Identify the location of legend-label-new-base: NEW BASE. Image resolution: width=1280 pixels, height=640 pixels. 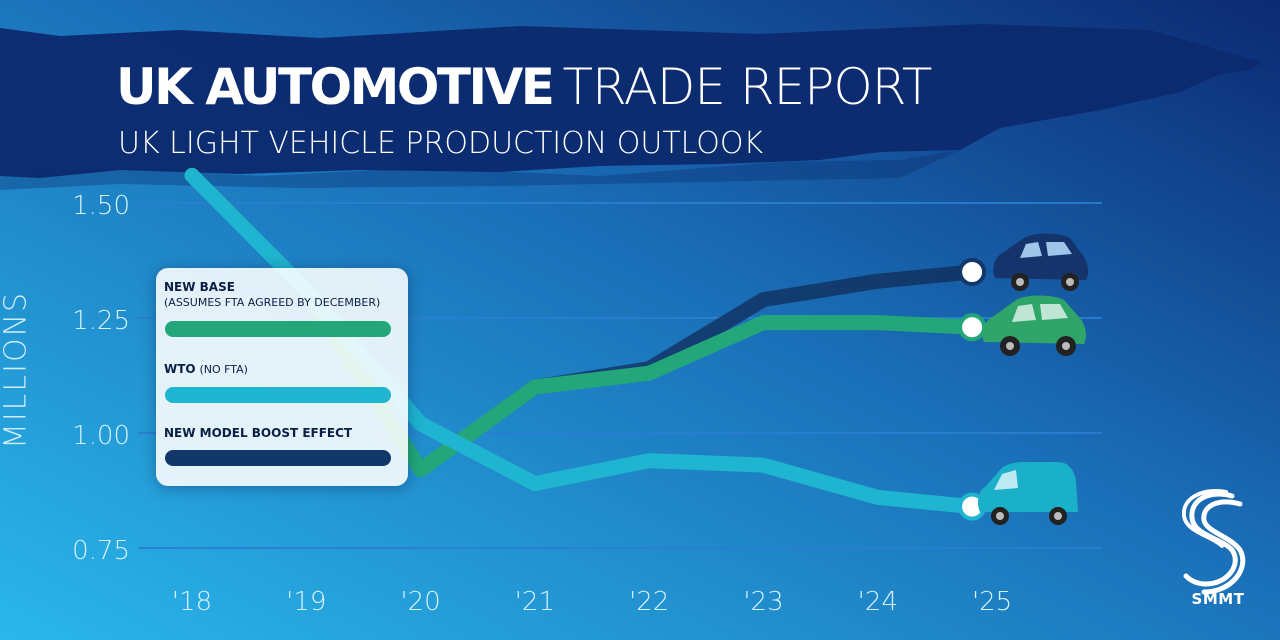
(199, 287).